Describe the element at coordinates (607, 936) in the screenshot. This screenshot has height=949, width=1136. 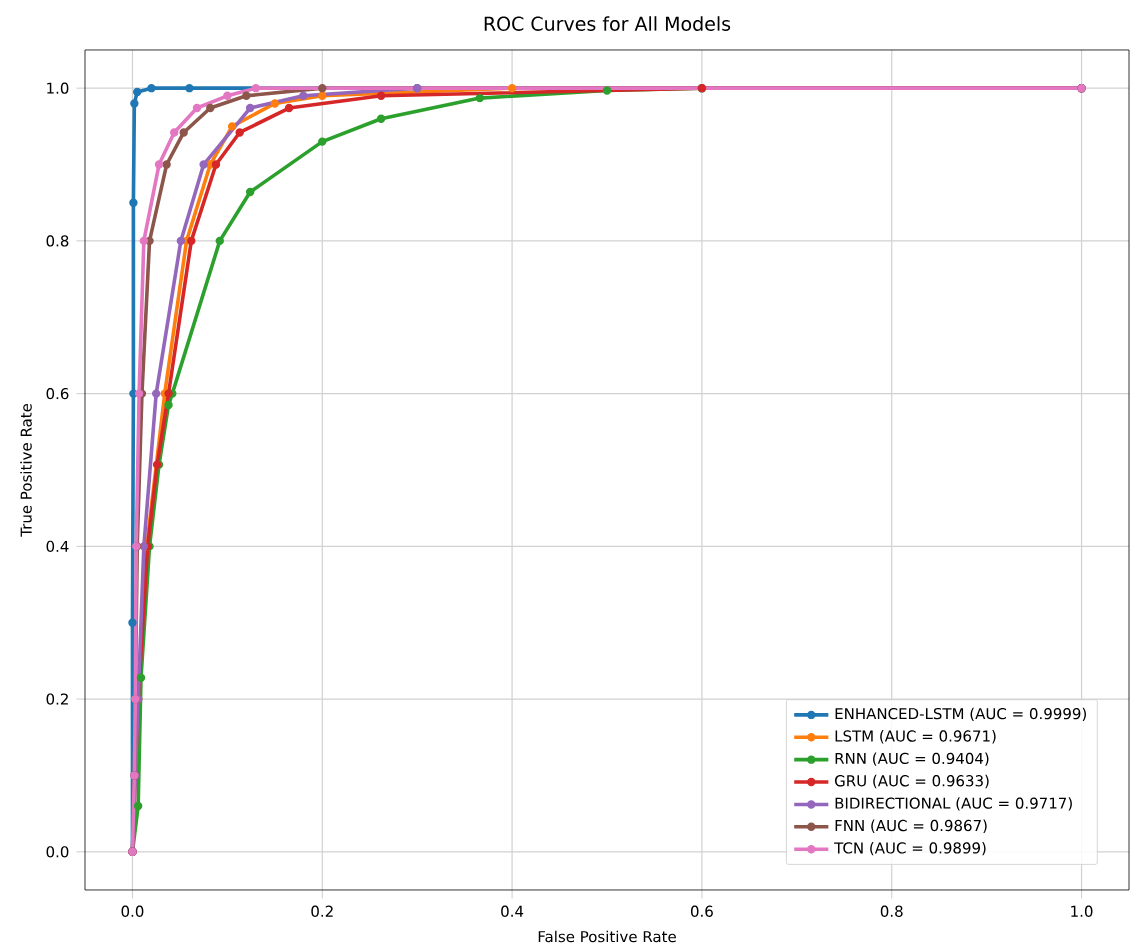
I see `x-axis-title: False Positive Rate` at that location.